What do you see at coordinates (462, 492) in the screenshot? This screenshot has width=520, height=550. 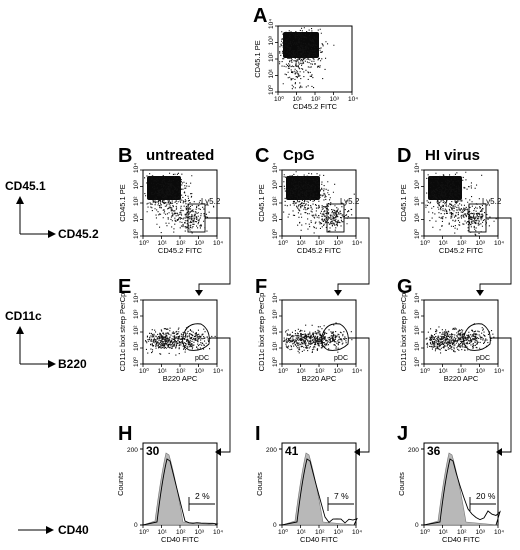 I see `cd40-histogram` at bounding box center [462, 492].